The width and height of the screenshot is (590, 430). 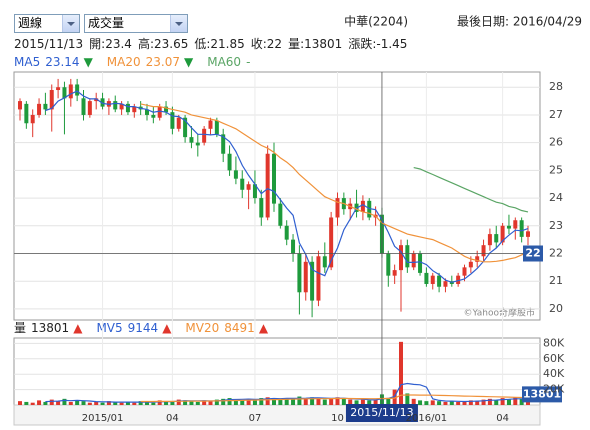 What do you see at coordinates (106, 23) in the screenshot?
I see `select-text: 成交量` at bounding box center [106, 23].